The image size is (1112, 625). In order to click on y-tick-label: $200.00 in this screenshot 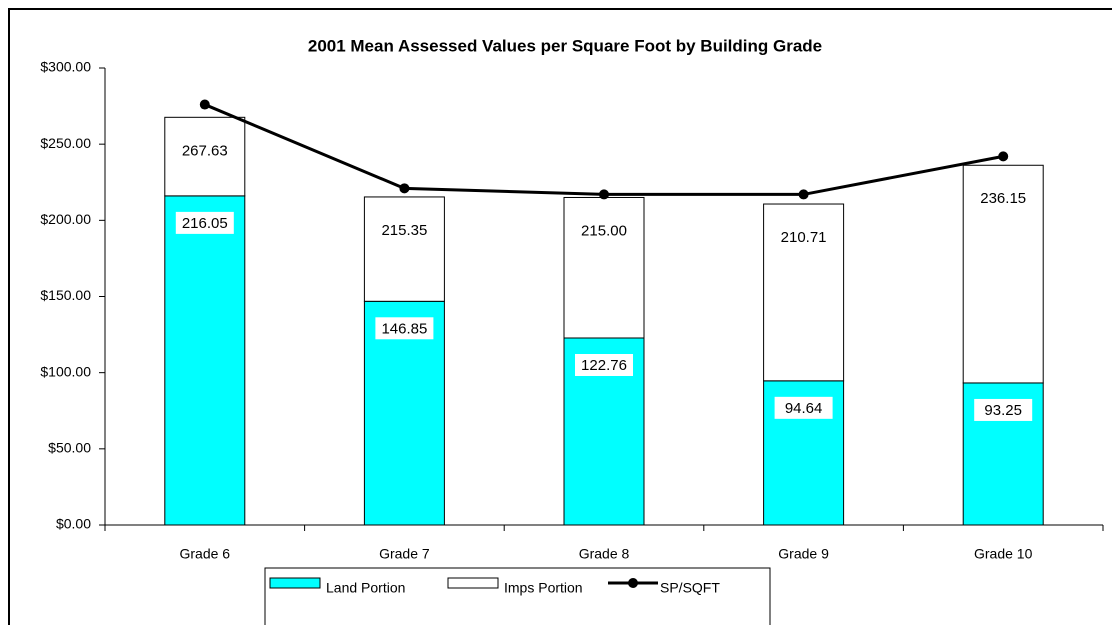, I will do `click(65, 219)`.